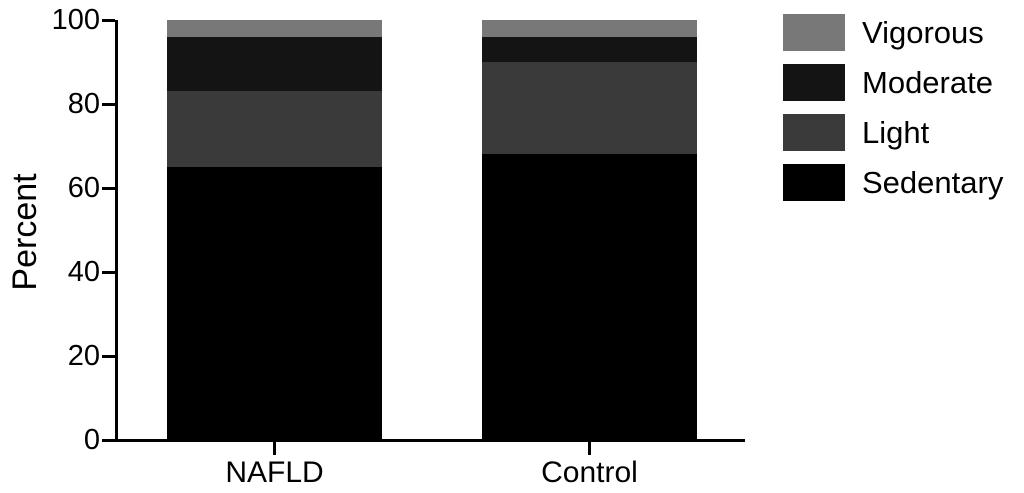 This screenshot has width=1024, height=493. Describe the element at coordinates (933, 182) in the screenshot. I see `legend-label-sedentary: Sedentary` at that location.